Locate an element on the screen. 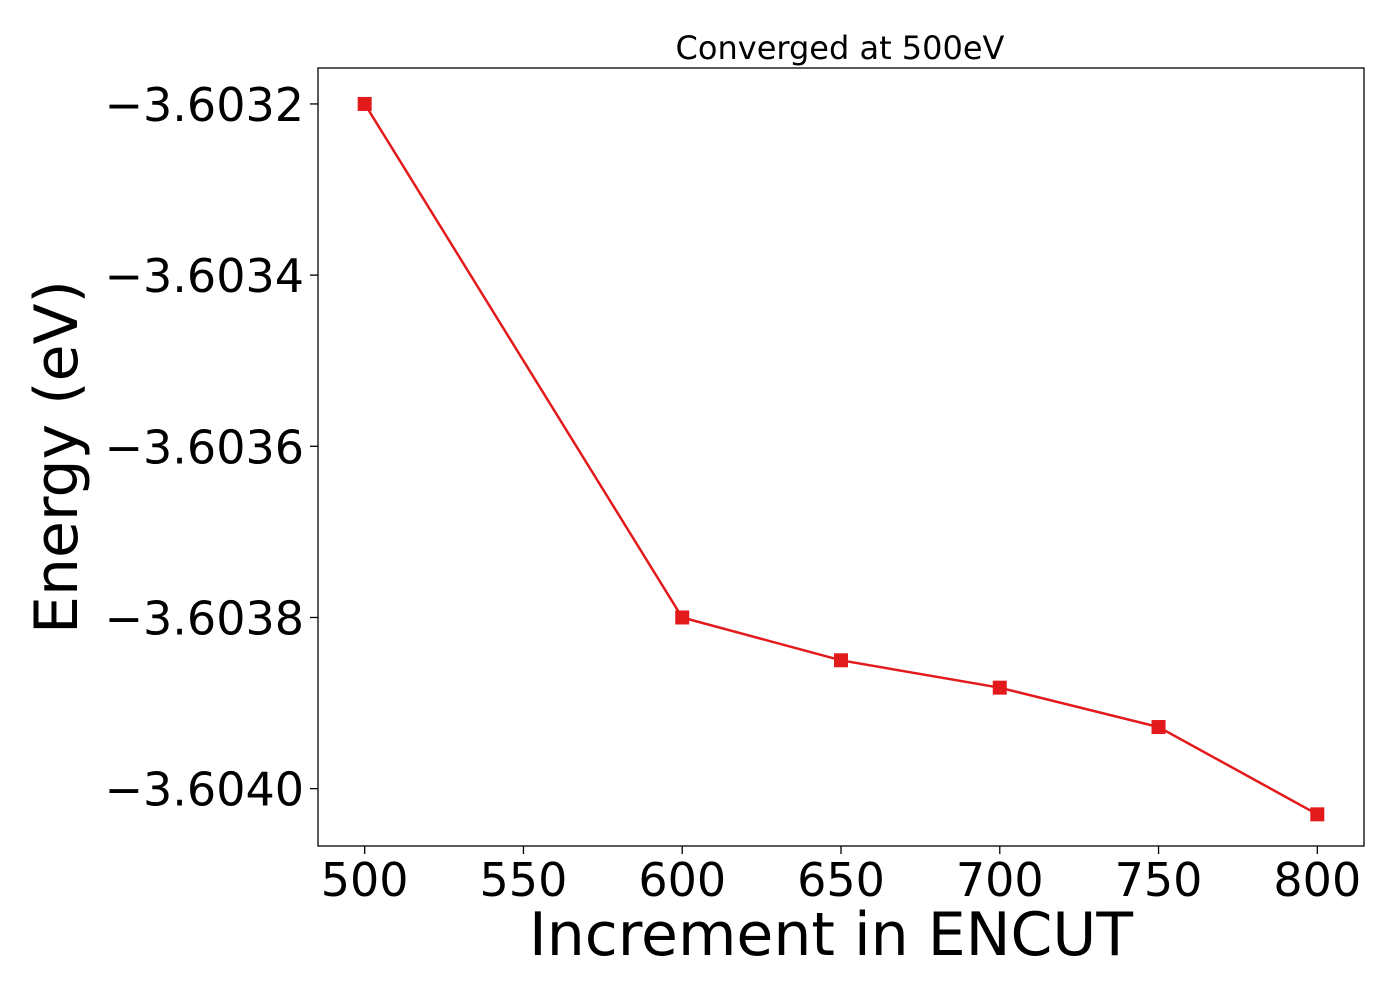 The image size is (1400, 1000). x-tick-label: 600 is located at coordinates (682, 880).